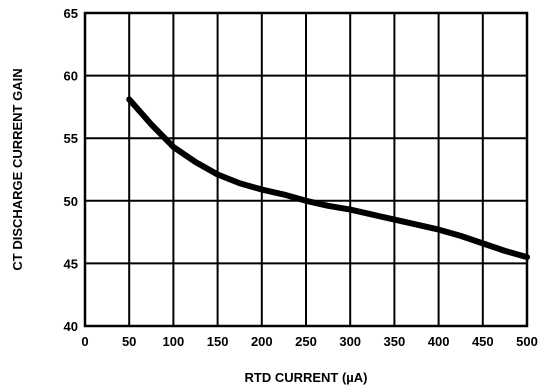  I want to click on x-tick-label: 0, so click(84, 341).